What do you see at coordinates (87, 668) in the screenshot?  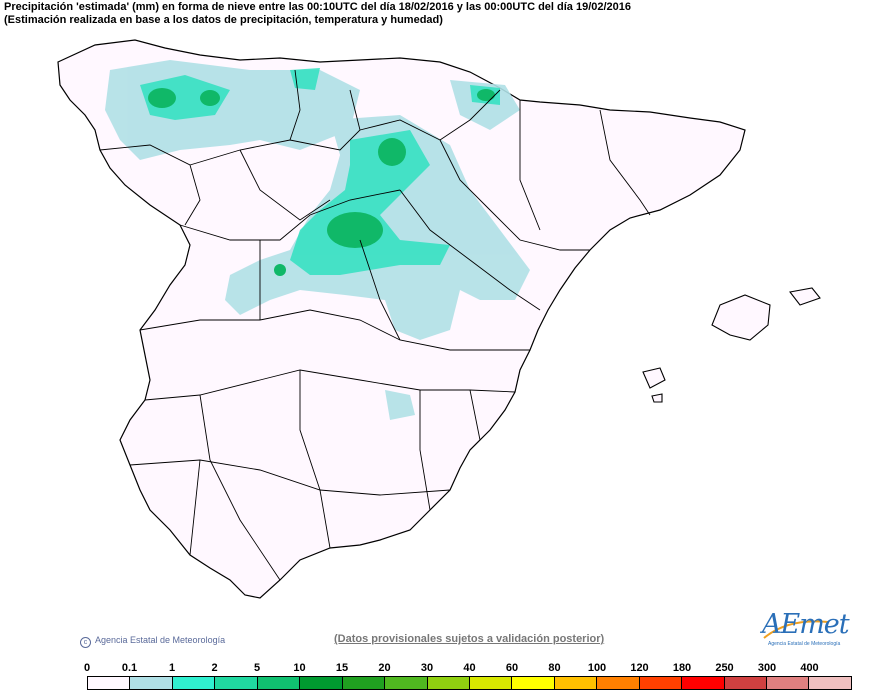 I see `legend-tick-0: 0` at bounding box center [87, 668].